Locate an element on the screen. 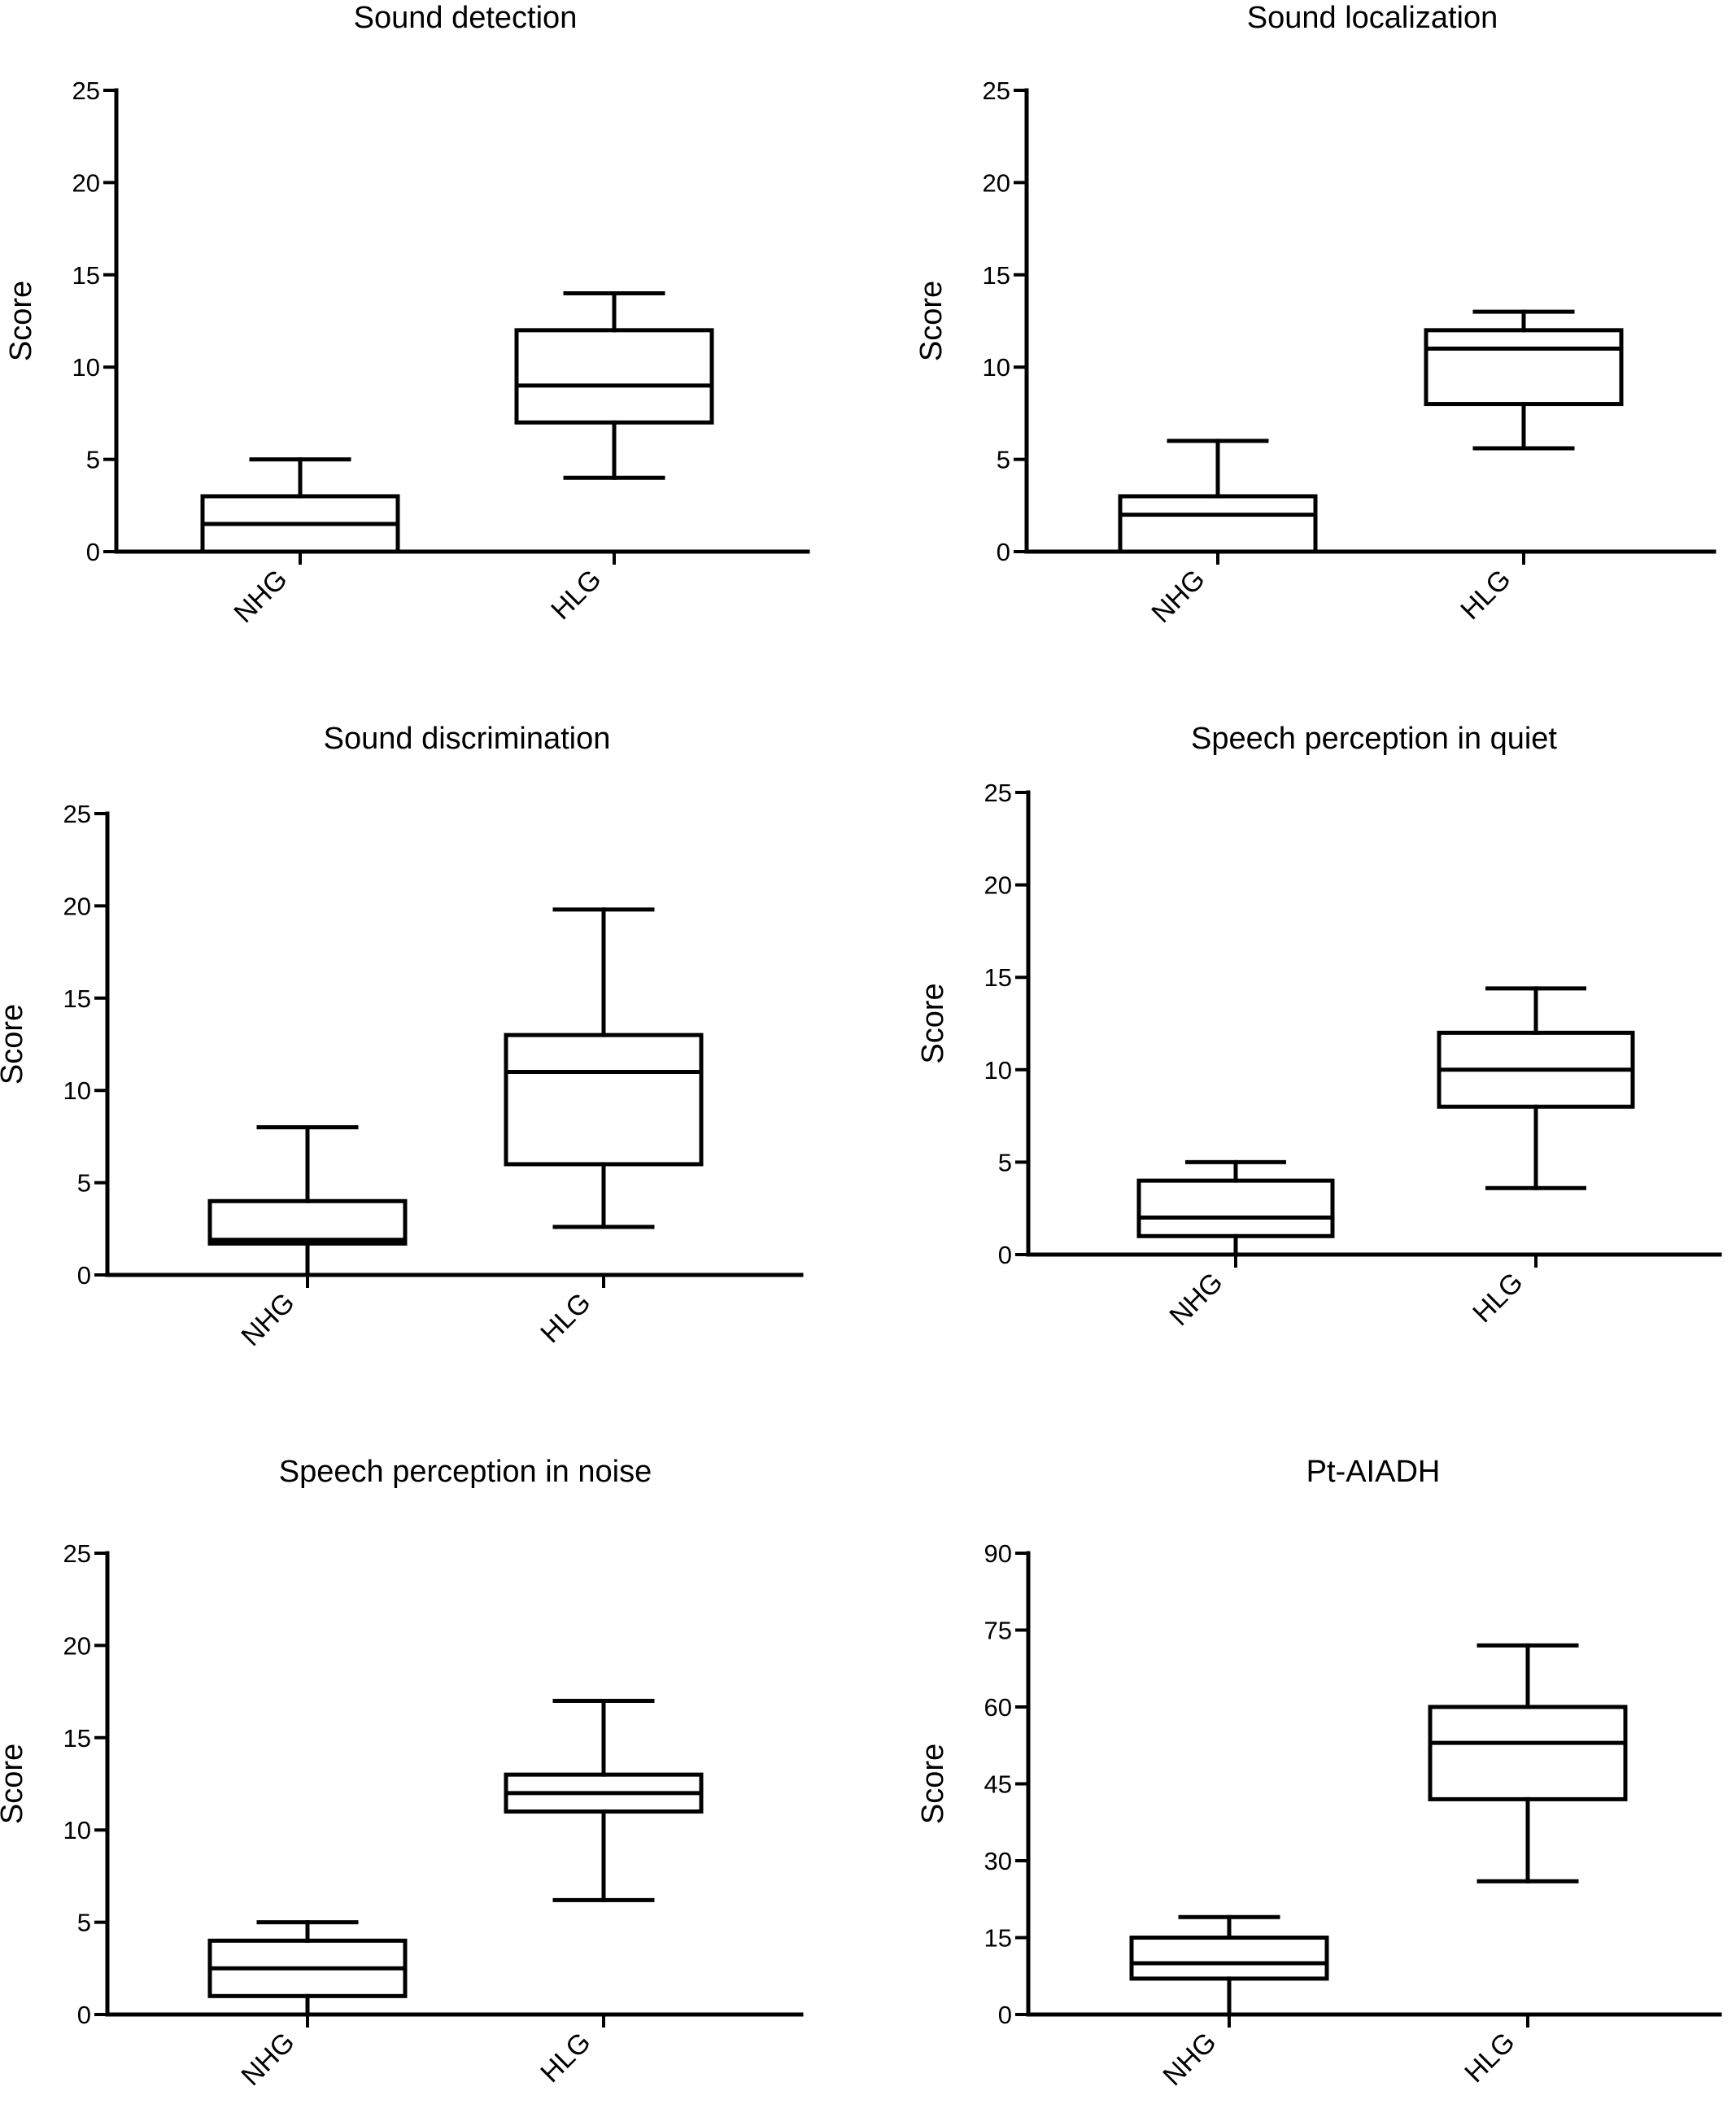 The width and height of the screenshot is (1736, 2104). y-tick-label: 75 is located at coordinates (998, 1631).